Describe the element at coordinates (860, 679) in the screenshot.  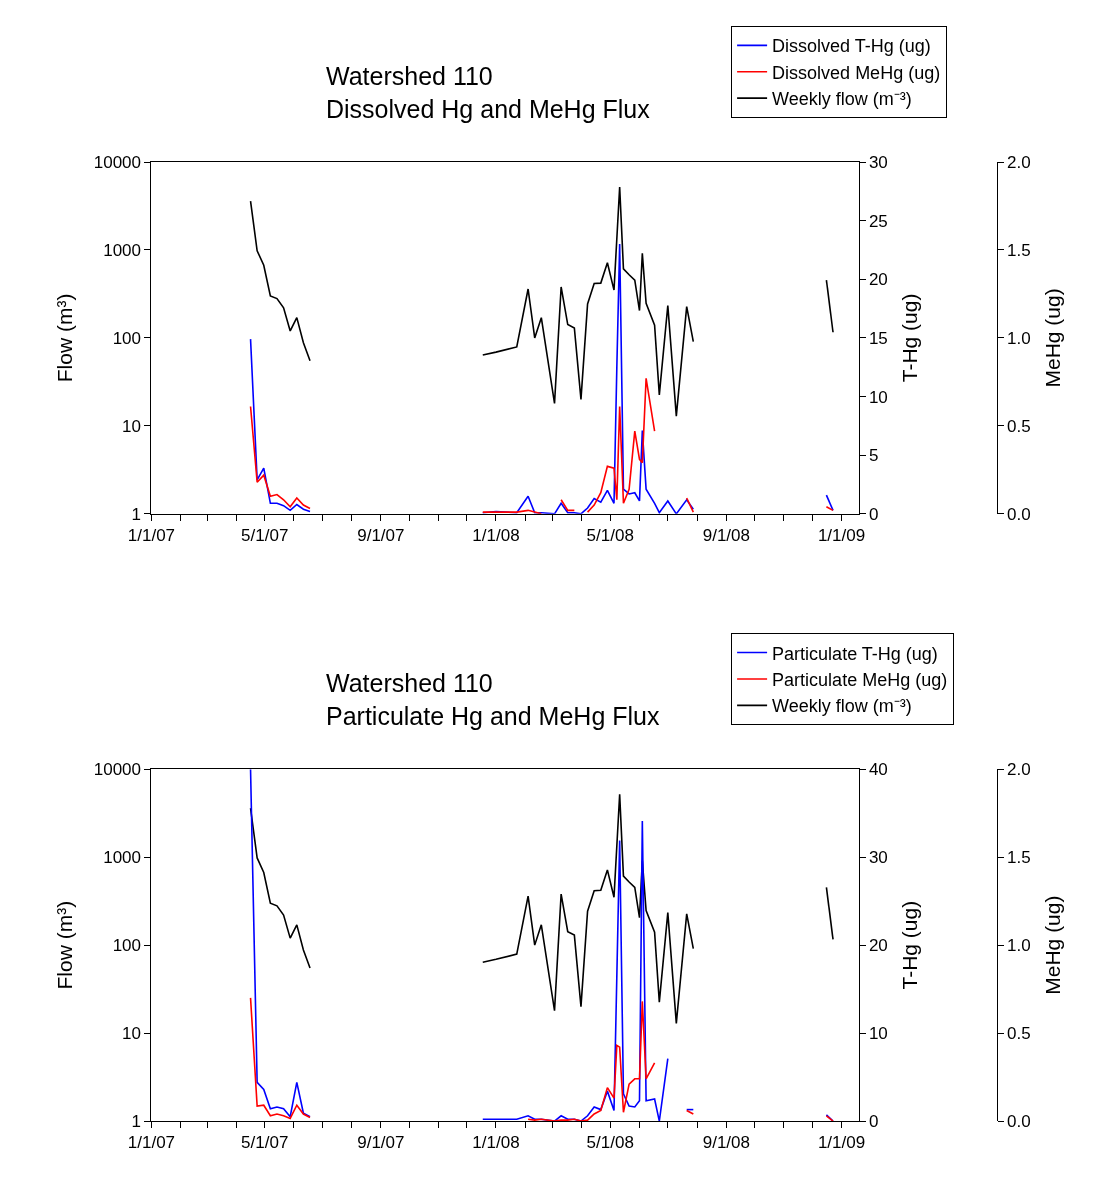
I see `legend-label: Particulate MeHg (ug)` at that location.